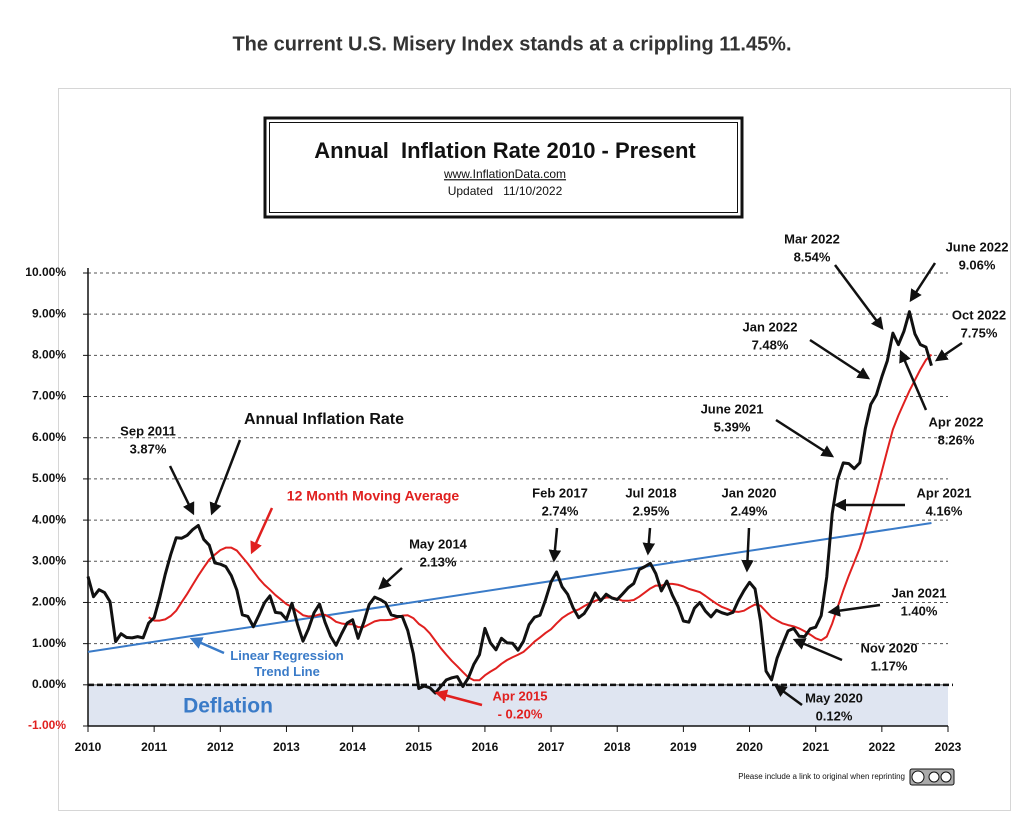 This screenshot has width=1024, height=827. Describe the element at coordinates (49, 396) in the screenshot. I see `y-tick-label: 7.00%` at that location.